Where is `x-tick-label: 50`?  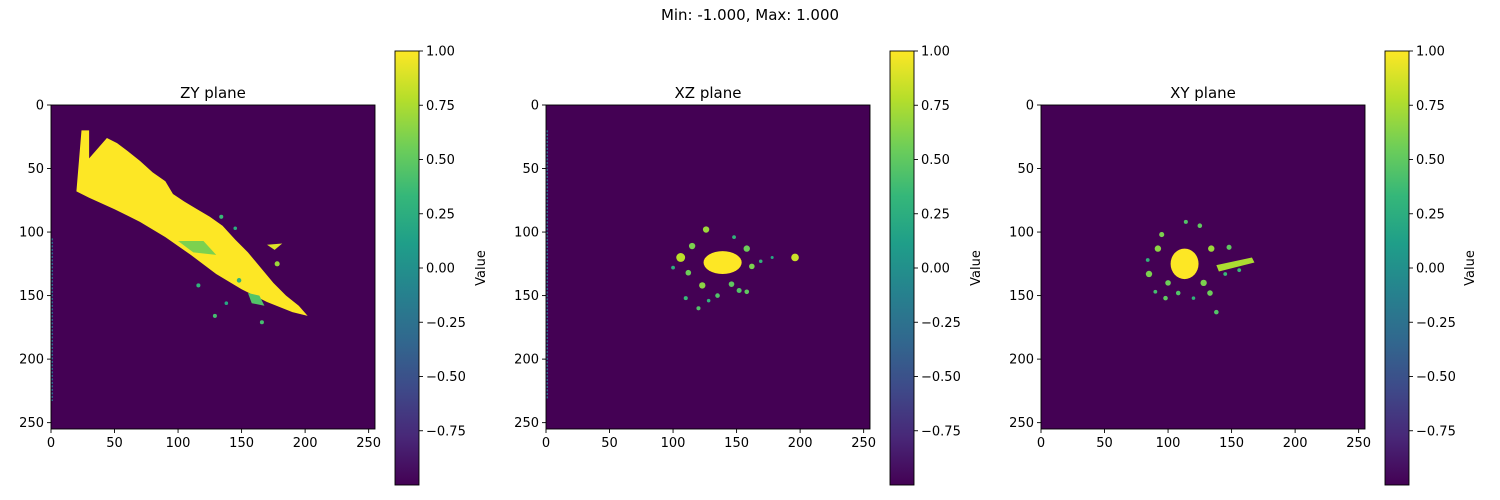 x-tick-label: 50 is located at coordinates (609, 443).